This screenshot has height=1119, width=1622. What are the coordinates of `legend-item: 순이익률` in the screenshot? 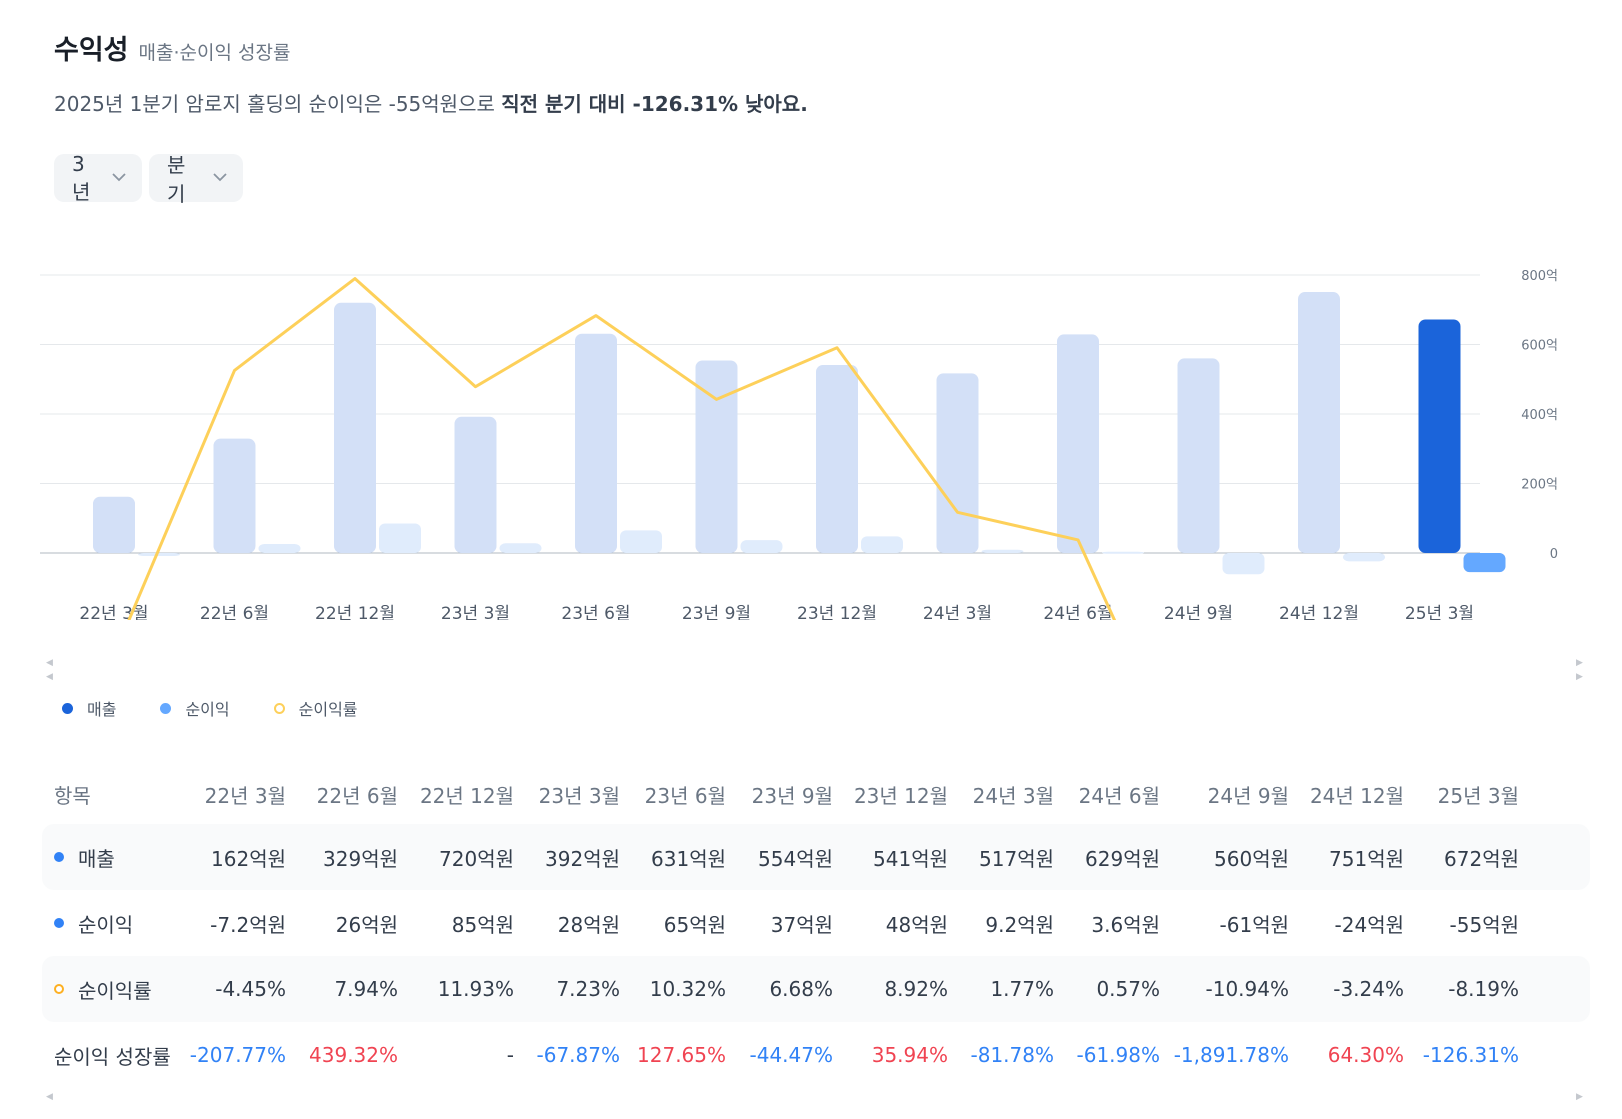 It's located at (315, 708).